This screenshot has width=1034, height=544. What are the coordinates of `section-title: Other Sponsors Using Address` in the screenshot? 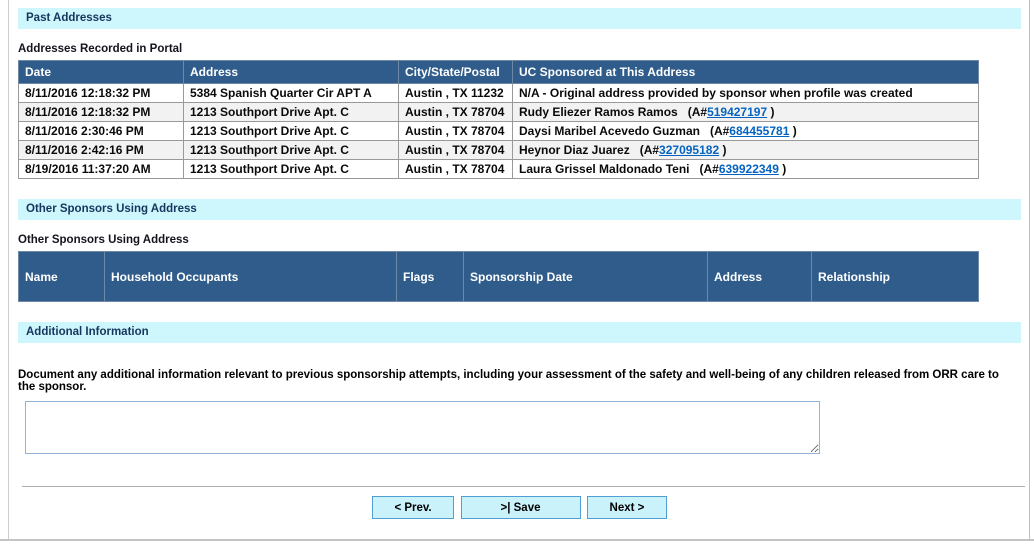 It's located at (111, 209).